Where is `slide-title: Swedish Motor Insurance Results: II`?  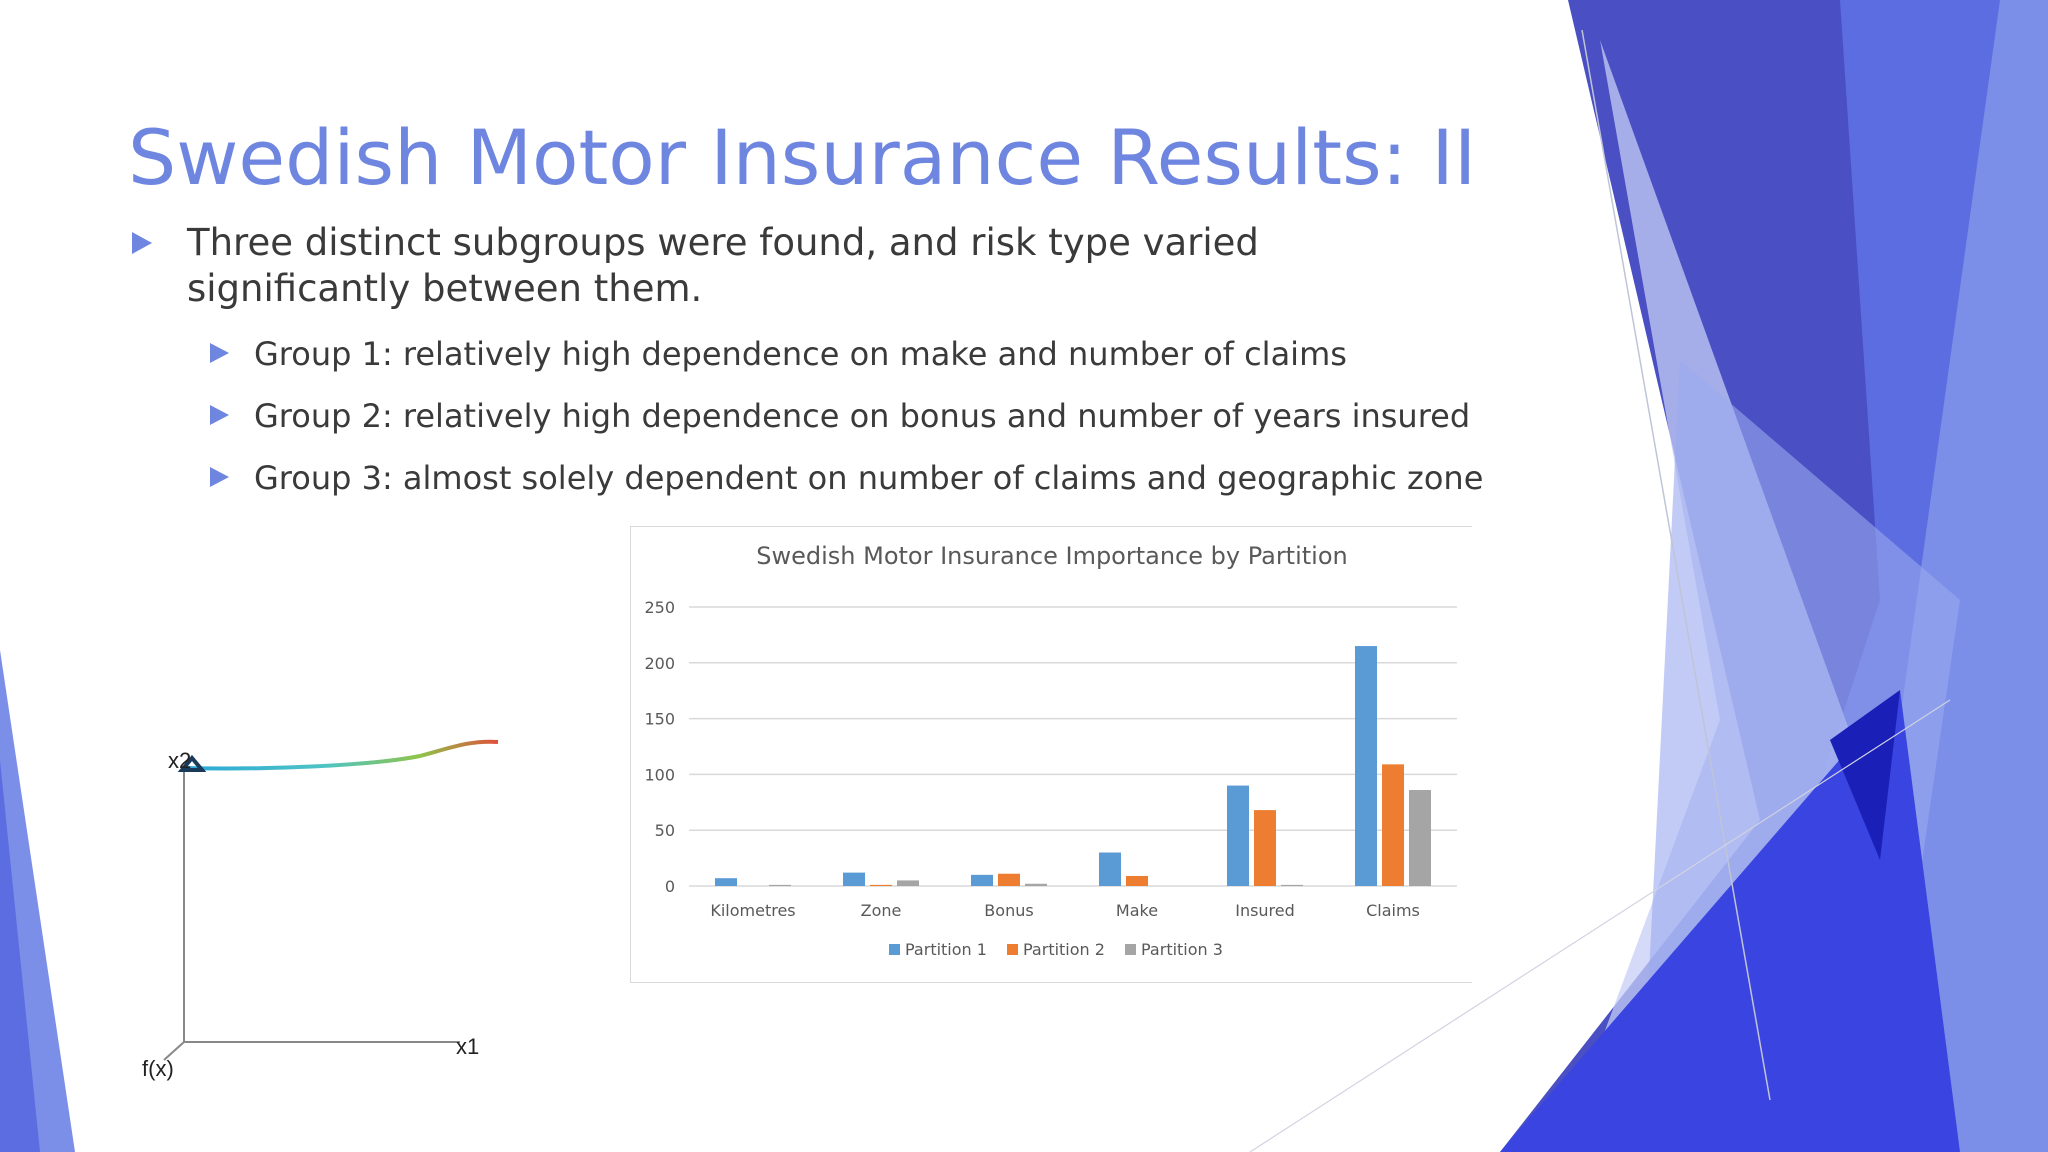 slide-title: Swedish Motor Insurance Results: II is located at coordinates (802, 157).